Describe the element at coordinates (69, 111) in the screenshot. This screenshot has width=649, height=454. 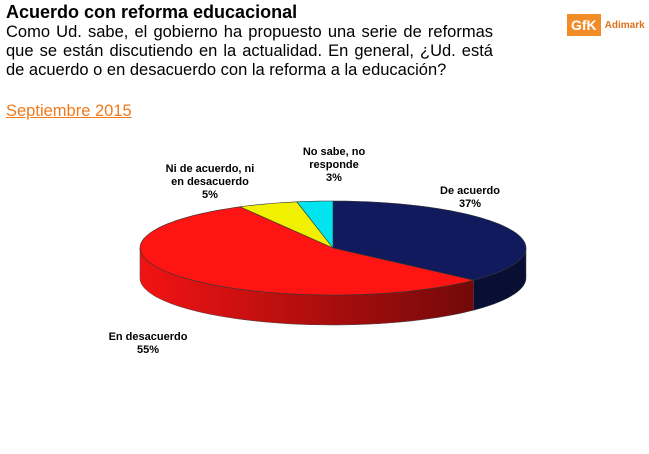
I see `date-link: Septiembre 2015` at that location.